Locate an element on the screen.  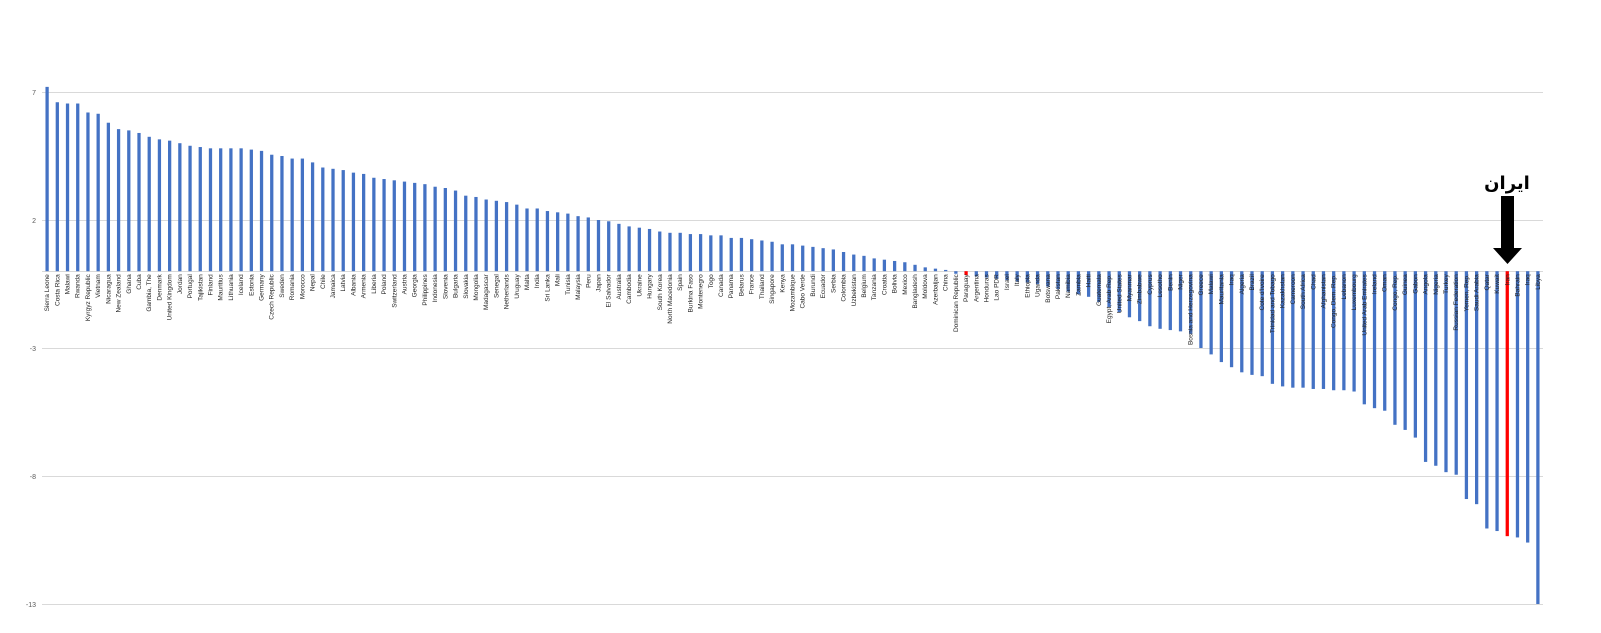
annotation-arrow-shaft is located at coordinates (1507, 222).